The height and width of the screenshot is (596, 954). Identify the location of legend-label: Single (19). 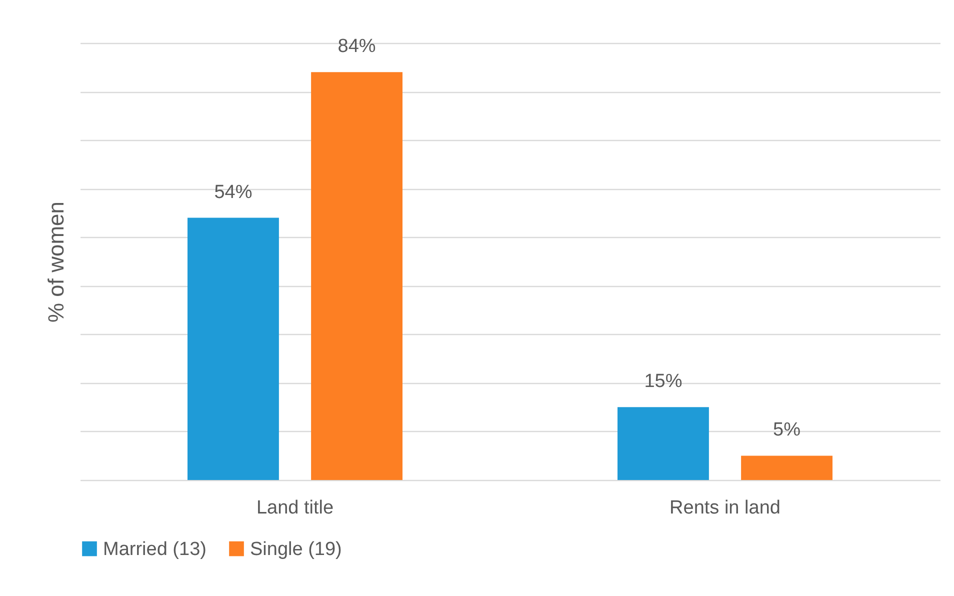
(296, 549).